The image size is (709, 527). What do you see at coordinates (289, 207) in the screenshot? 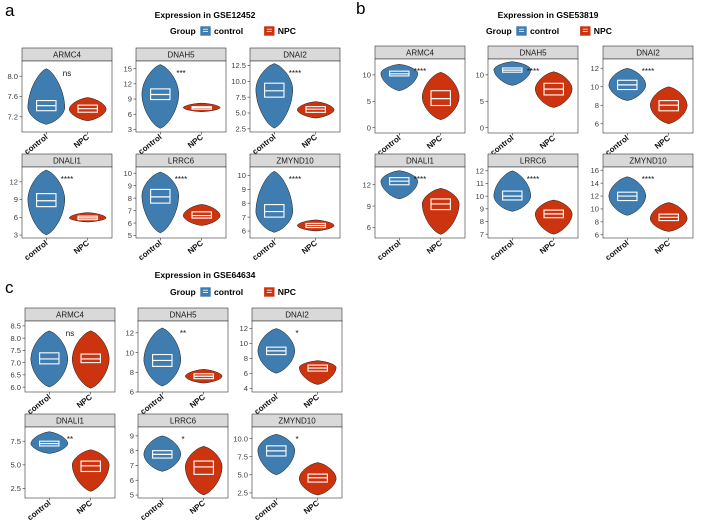
I see `subplot-zmynd10: ZMYND10 6 7 8 9 10 **** control NPC` at bounding box center [289, 207].